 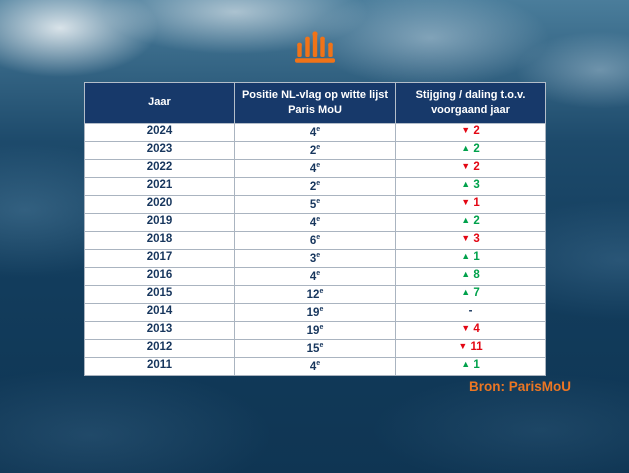 I want to click on table-row: 2020 5e ▼ 1, so click(x=315, y=204).